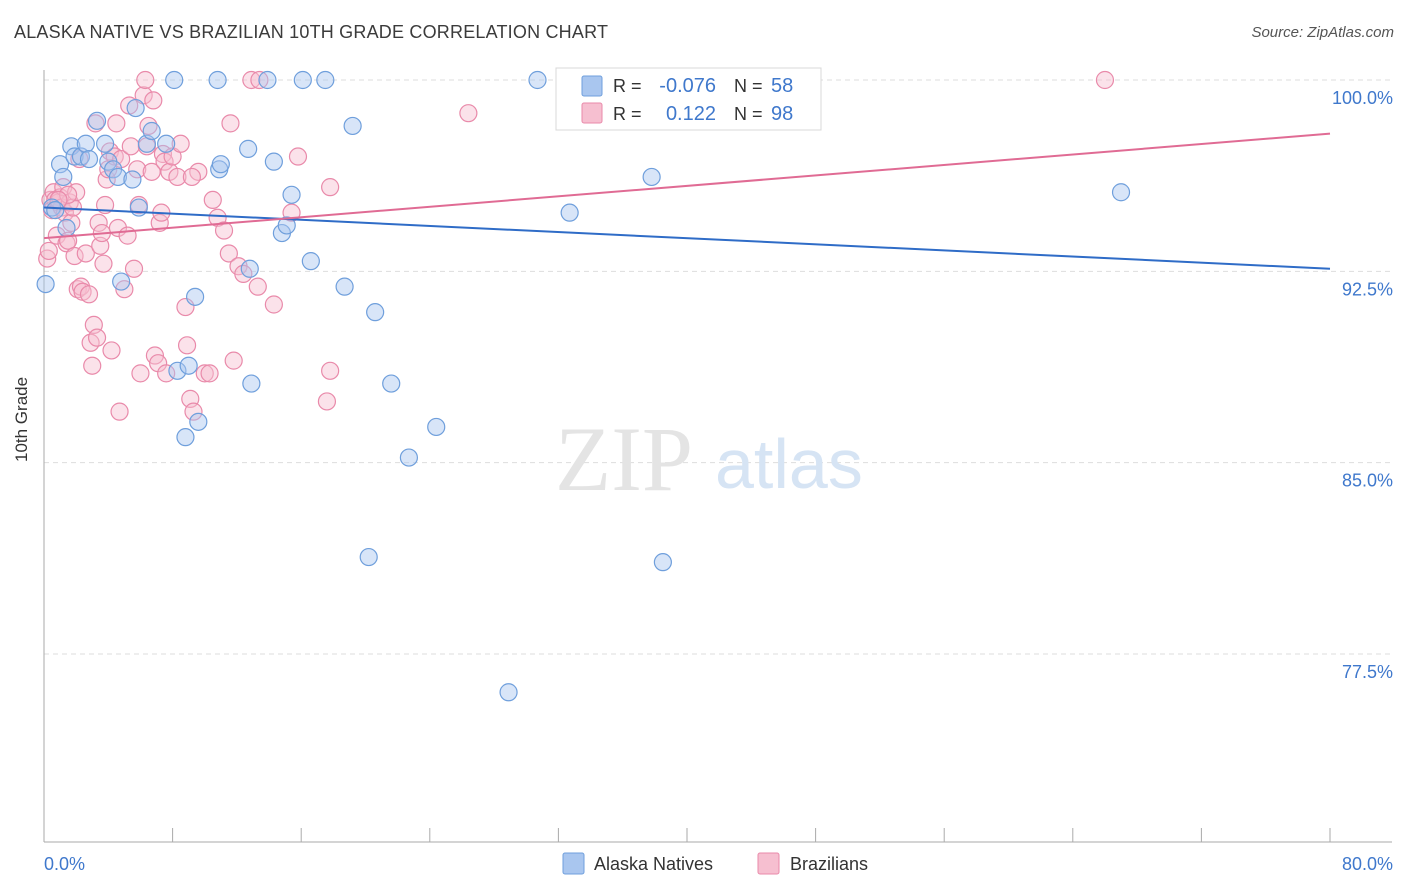 The height and width of the screenshot is (892, 1406). Describe the element at coordinates (748, 86) in the screenshot. I see `legend-n-label-1: N =` at that location.